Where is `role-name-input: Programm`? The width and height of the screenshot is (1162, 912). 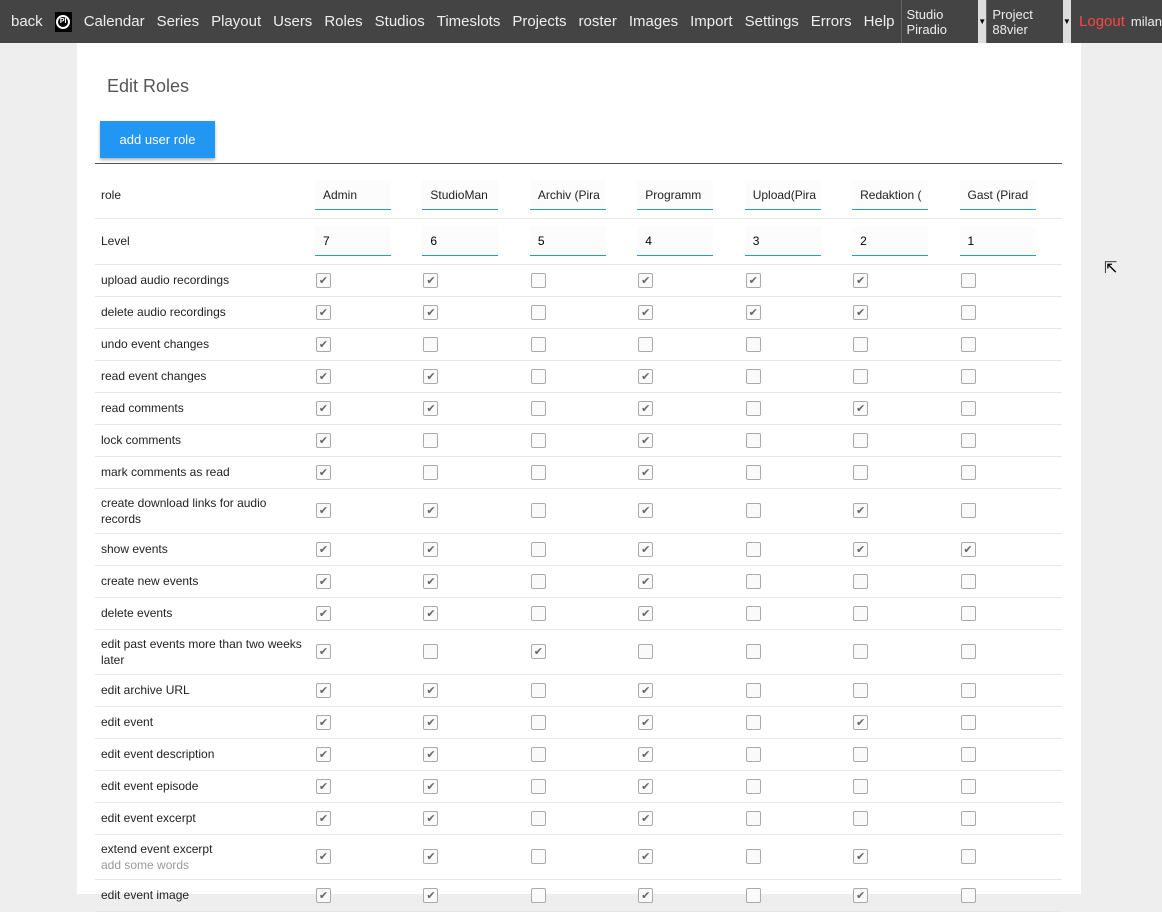
role-name-input: Programm is located at coordinates (675, 194).